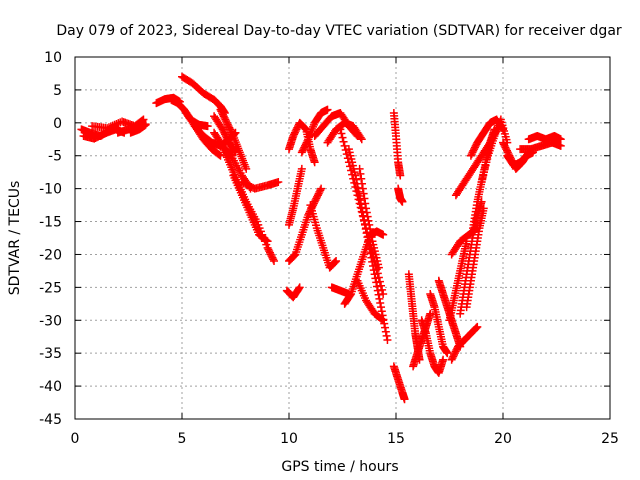 The height and width of the screenshot is (480, 640). What do you see at coordinates (50, 387) in the screenshot?
I see `y-tick-label: -40` at bounding box center [50, 387].